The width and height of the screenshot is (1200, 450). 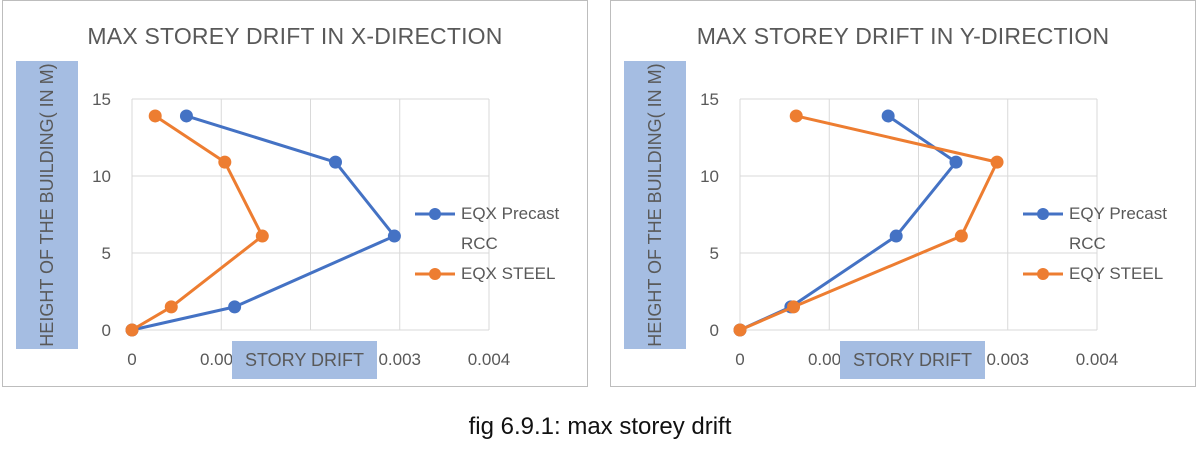 What do you see at coordinates (1118, 228) in the screenshot?
I see `legend-label: EQY Precast RCC` at bounding box center [1118, 228].